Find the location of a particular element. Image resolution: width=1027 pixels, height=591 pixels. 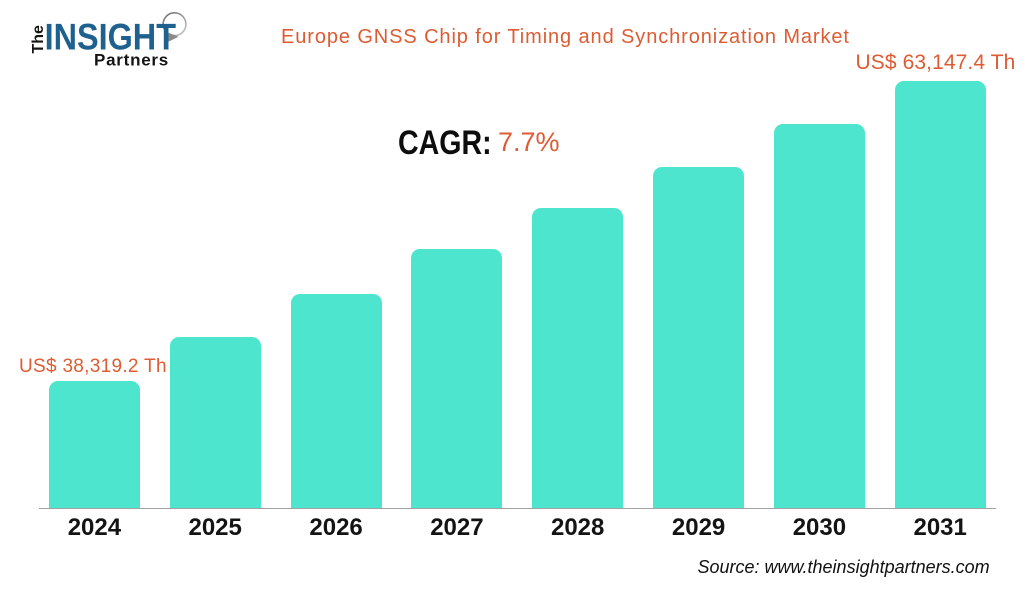

svg-text: INSIGHT is located at coordinates (110, 37).